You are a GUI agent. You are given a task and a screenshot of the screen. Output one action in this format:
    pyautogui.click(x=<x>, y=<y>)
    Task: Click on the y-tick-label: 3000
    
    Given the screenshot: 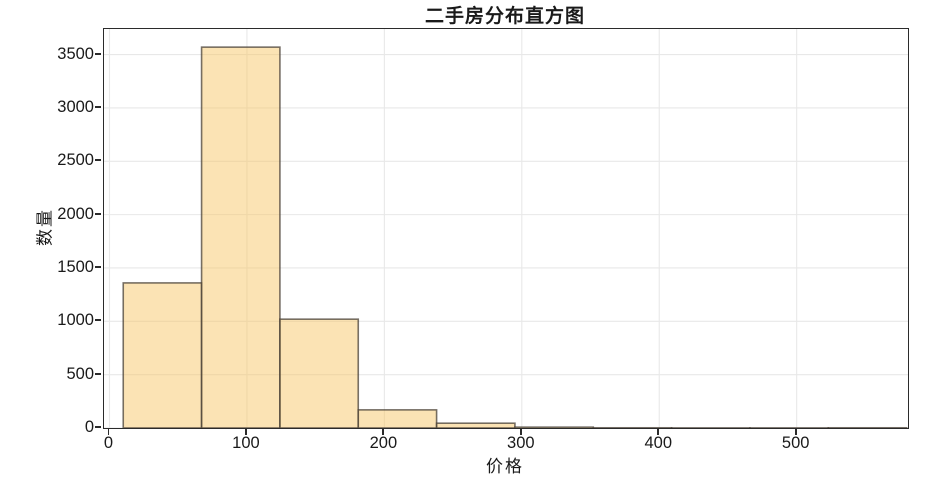 What is the action you would take?
    pyautogui.click(x=75, y=106)
    